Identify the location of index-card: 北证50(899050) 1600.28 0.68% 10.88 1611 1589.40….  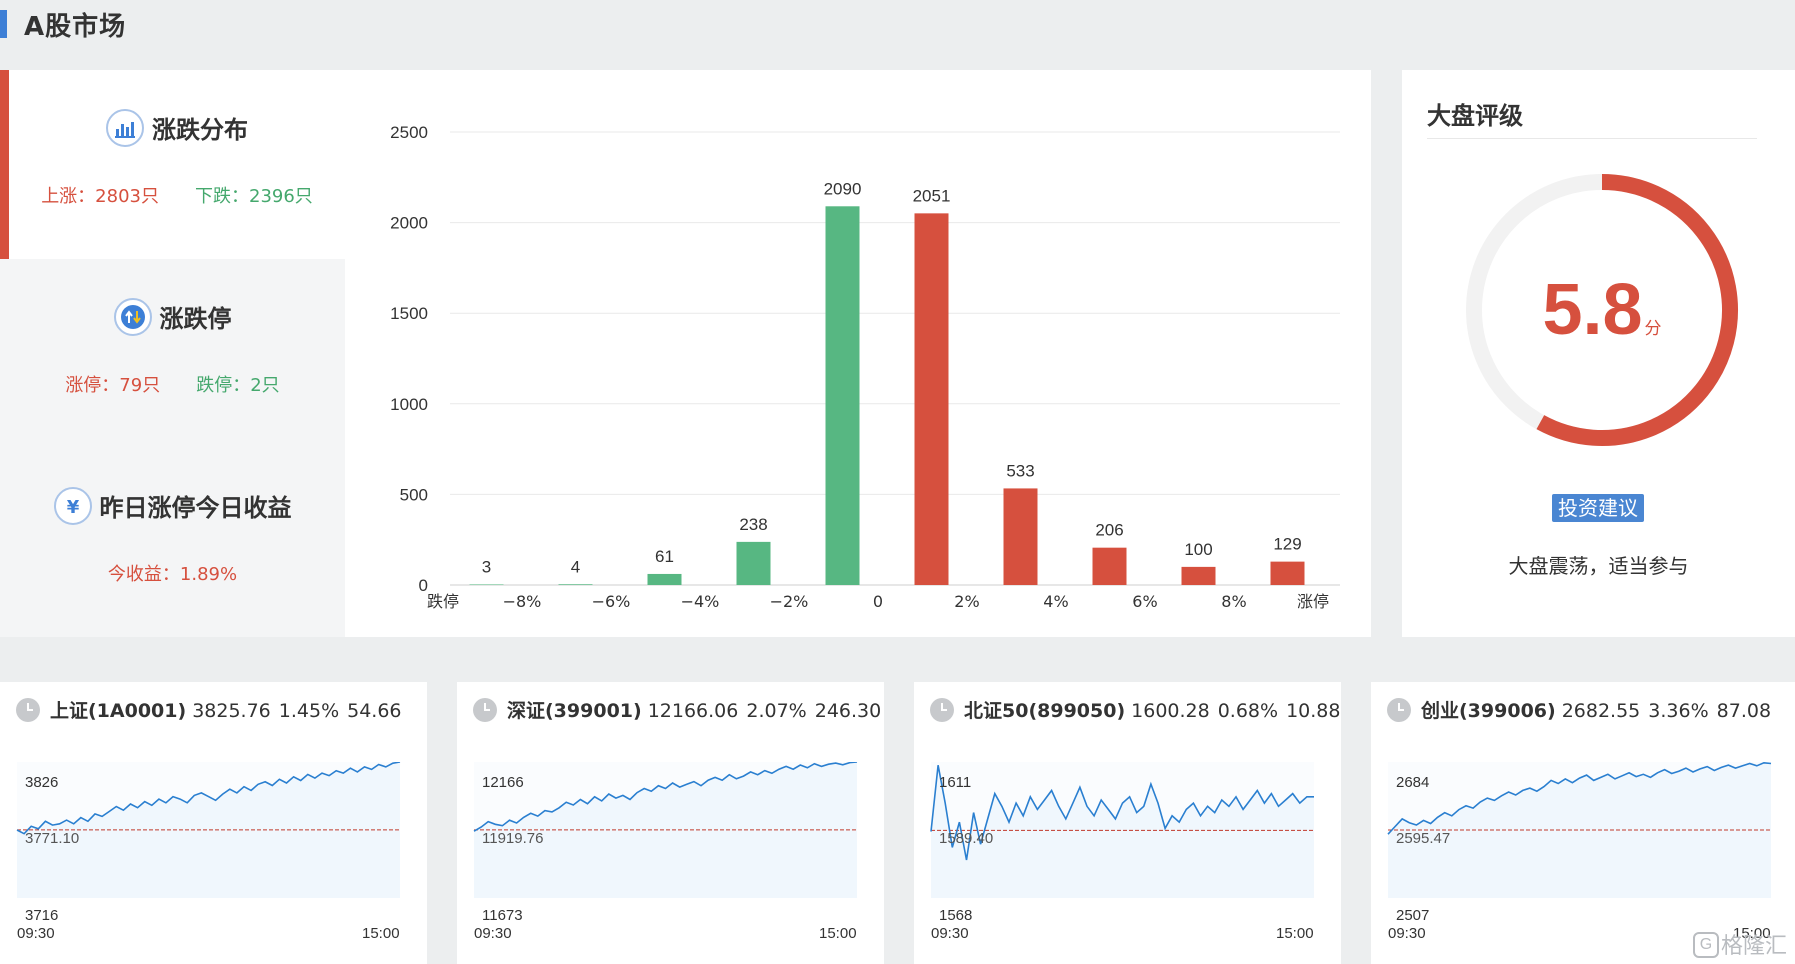
(1127, 823).